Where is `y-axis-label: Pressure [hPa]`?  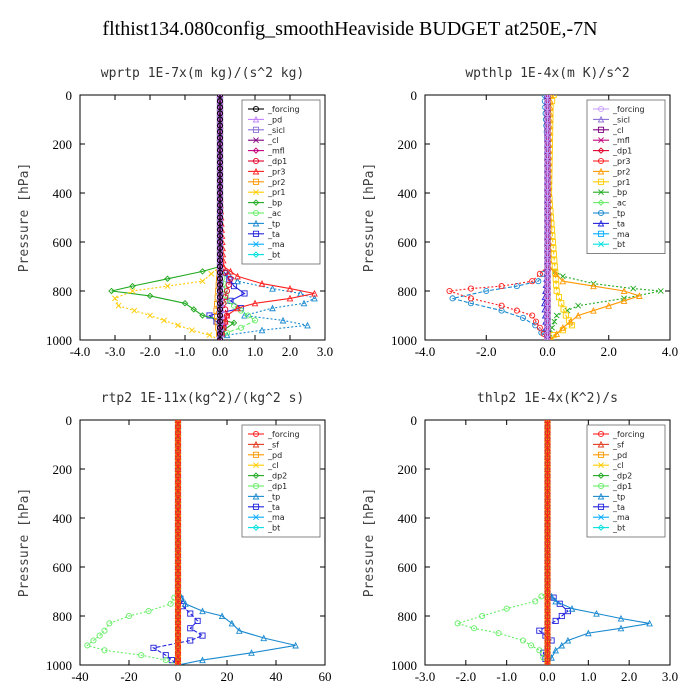
y-axis-label: Pressure [hPa] is located at coordinates (369, 543).